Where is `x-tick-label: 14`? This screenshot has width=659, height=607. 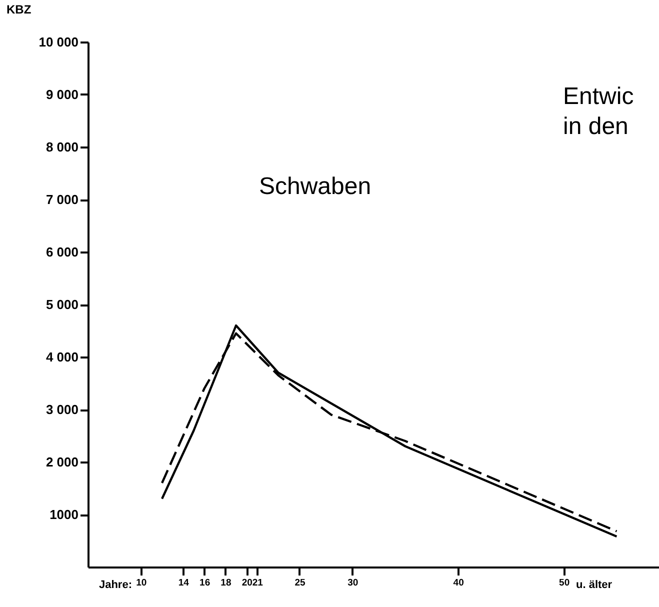
x-tick-label: 14 is located at coordinates (184, 583).